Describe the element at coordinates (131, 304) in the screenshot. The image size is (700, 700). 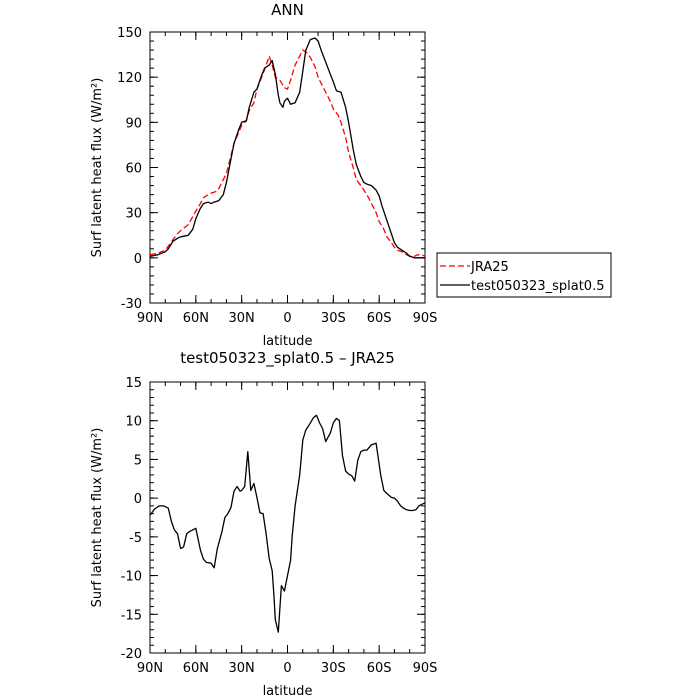
I see `y-tick-label: -30` at that location.